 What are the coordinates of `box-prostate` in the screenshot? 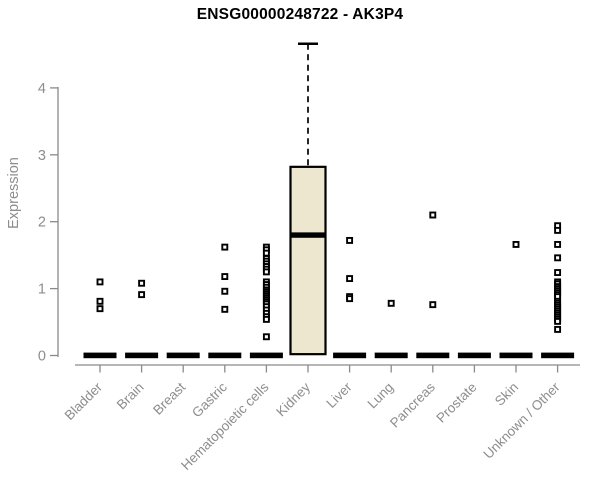 It's located at (474, 355).